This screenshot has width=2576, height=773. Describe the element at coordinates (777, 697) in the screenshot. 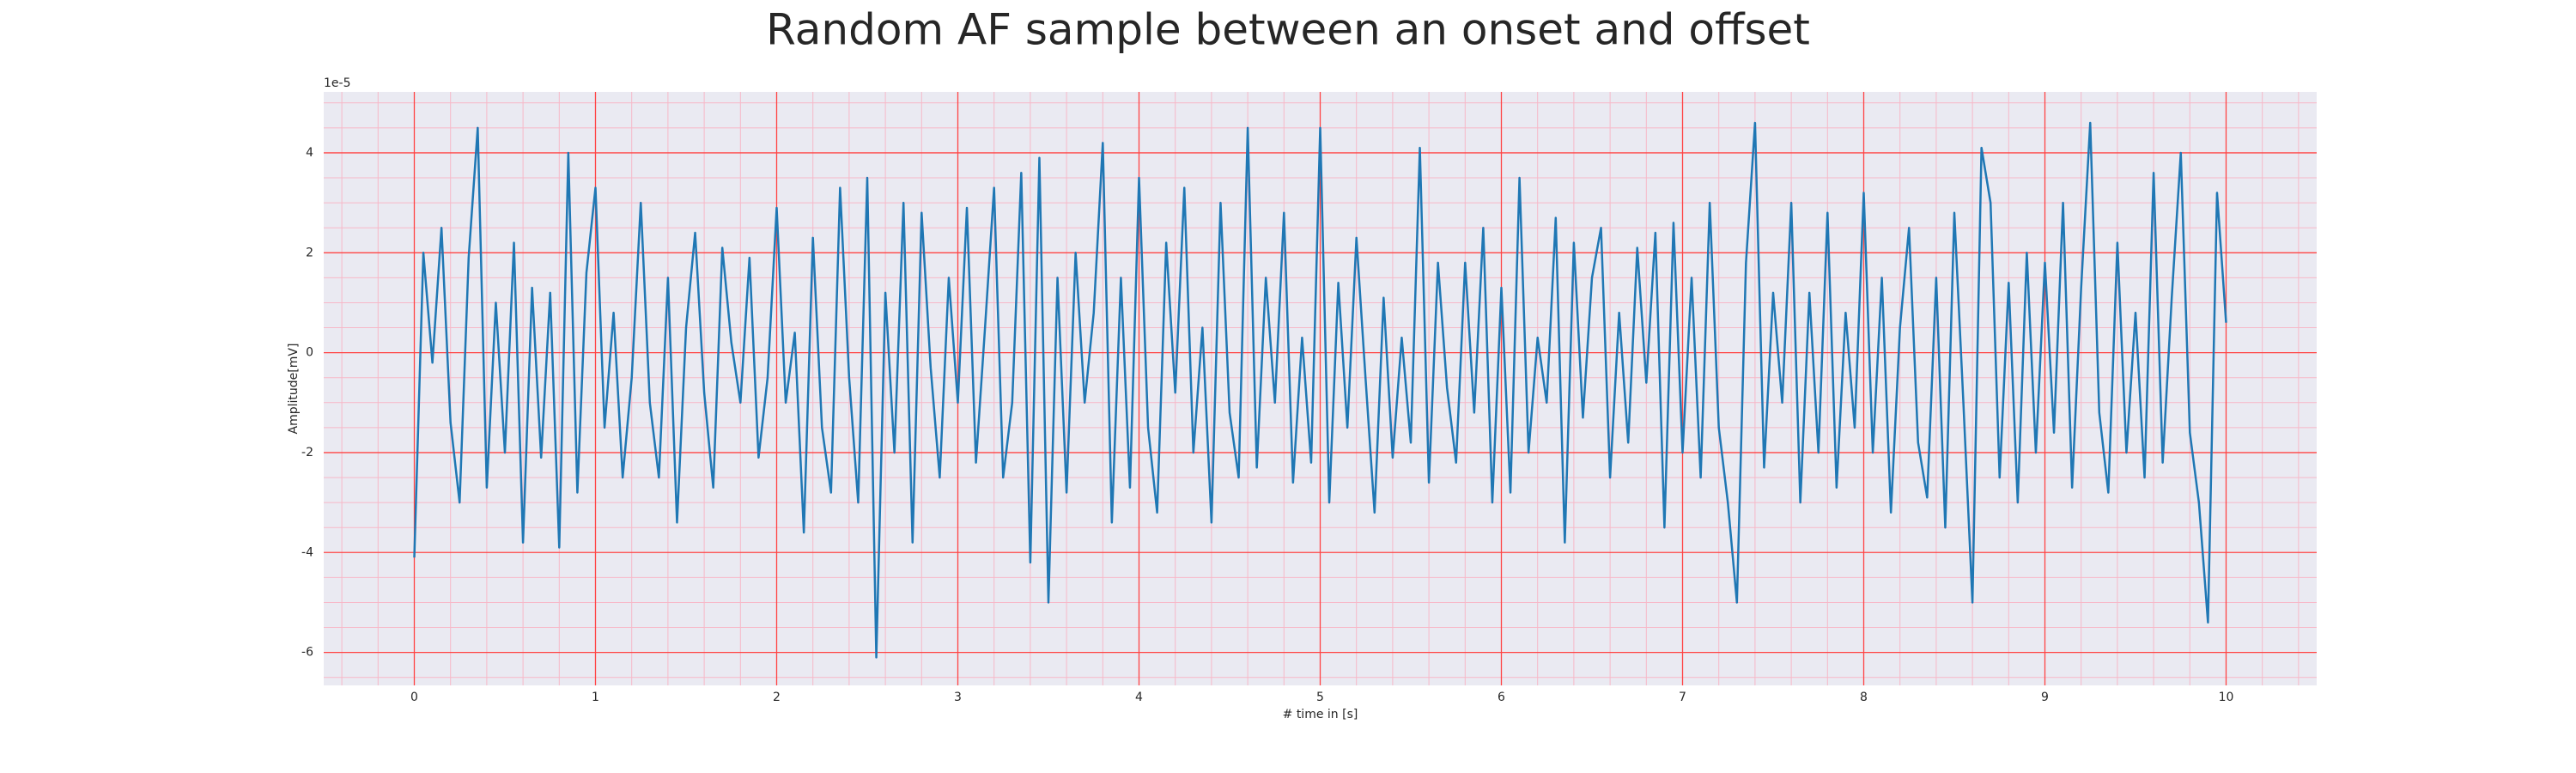

I see `x-tick-label: 2` at that location.